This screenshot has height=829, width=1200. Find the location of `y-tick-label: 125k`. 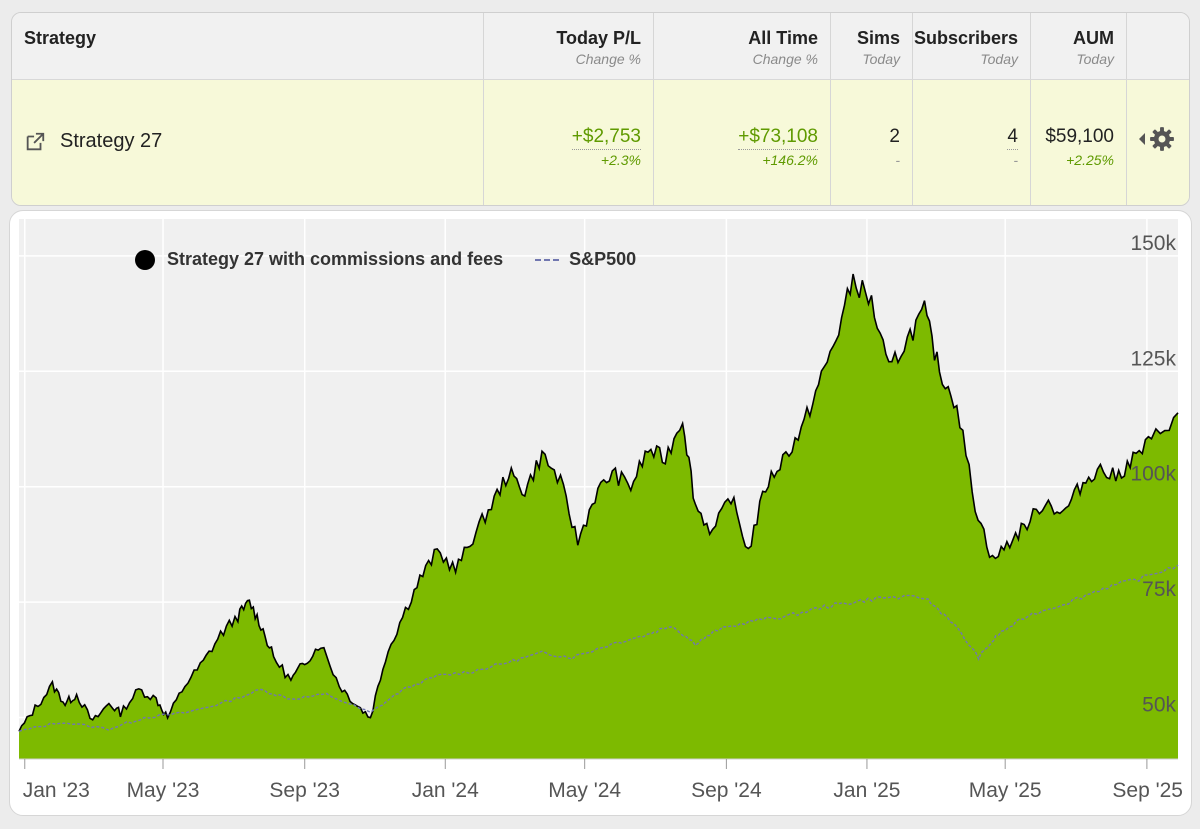

y-tick-label: 125k is located at coordinates (1153, 358).